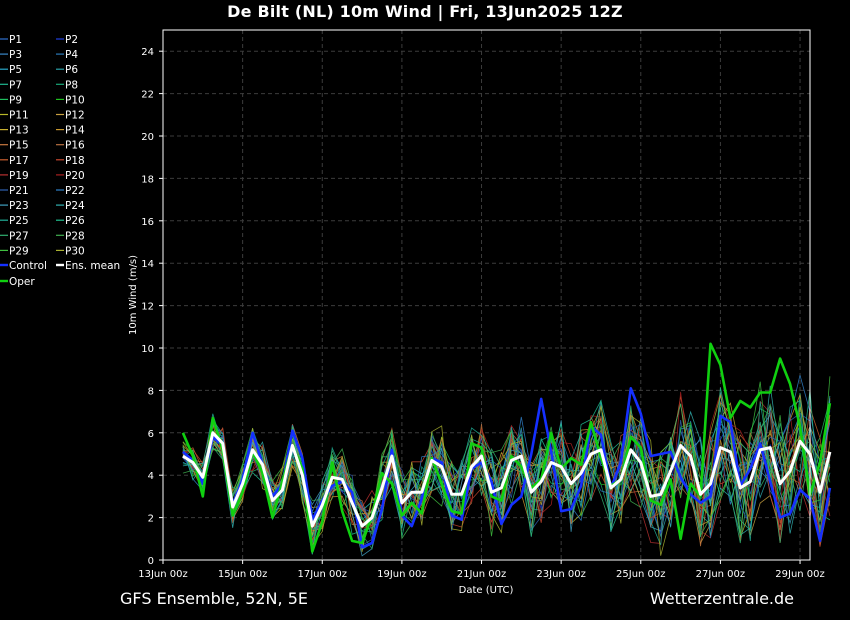  I want to click on legend-entry: P7, so click(11, 85).